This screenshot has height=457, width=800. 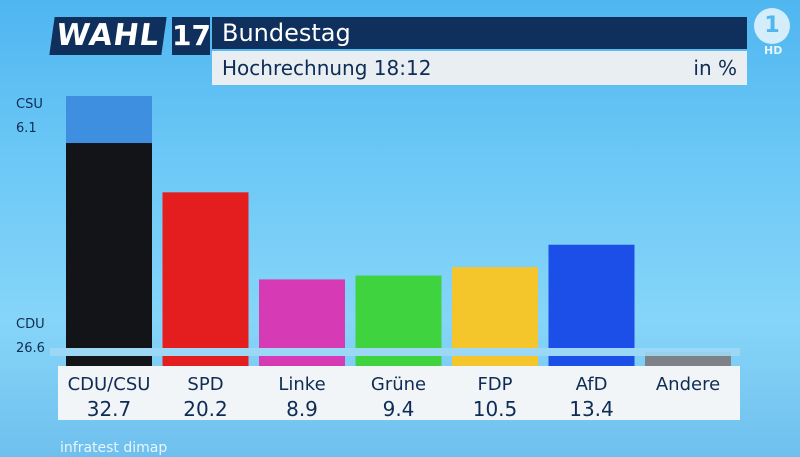 What do you see at coordinates (191, 36) in the screenshot?
I see `election-year-logo: 17` at bounding box center [191, 36].